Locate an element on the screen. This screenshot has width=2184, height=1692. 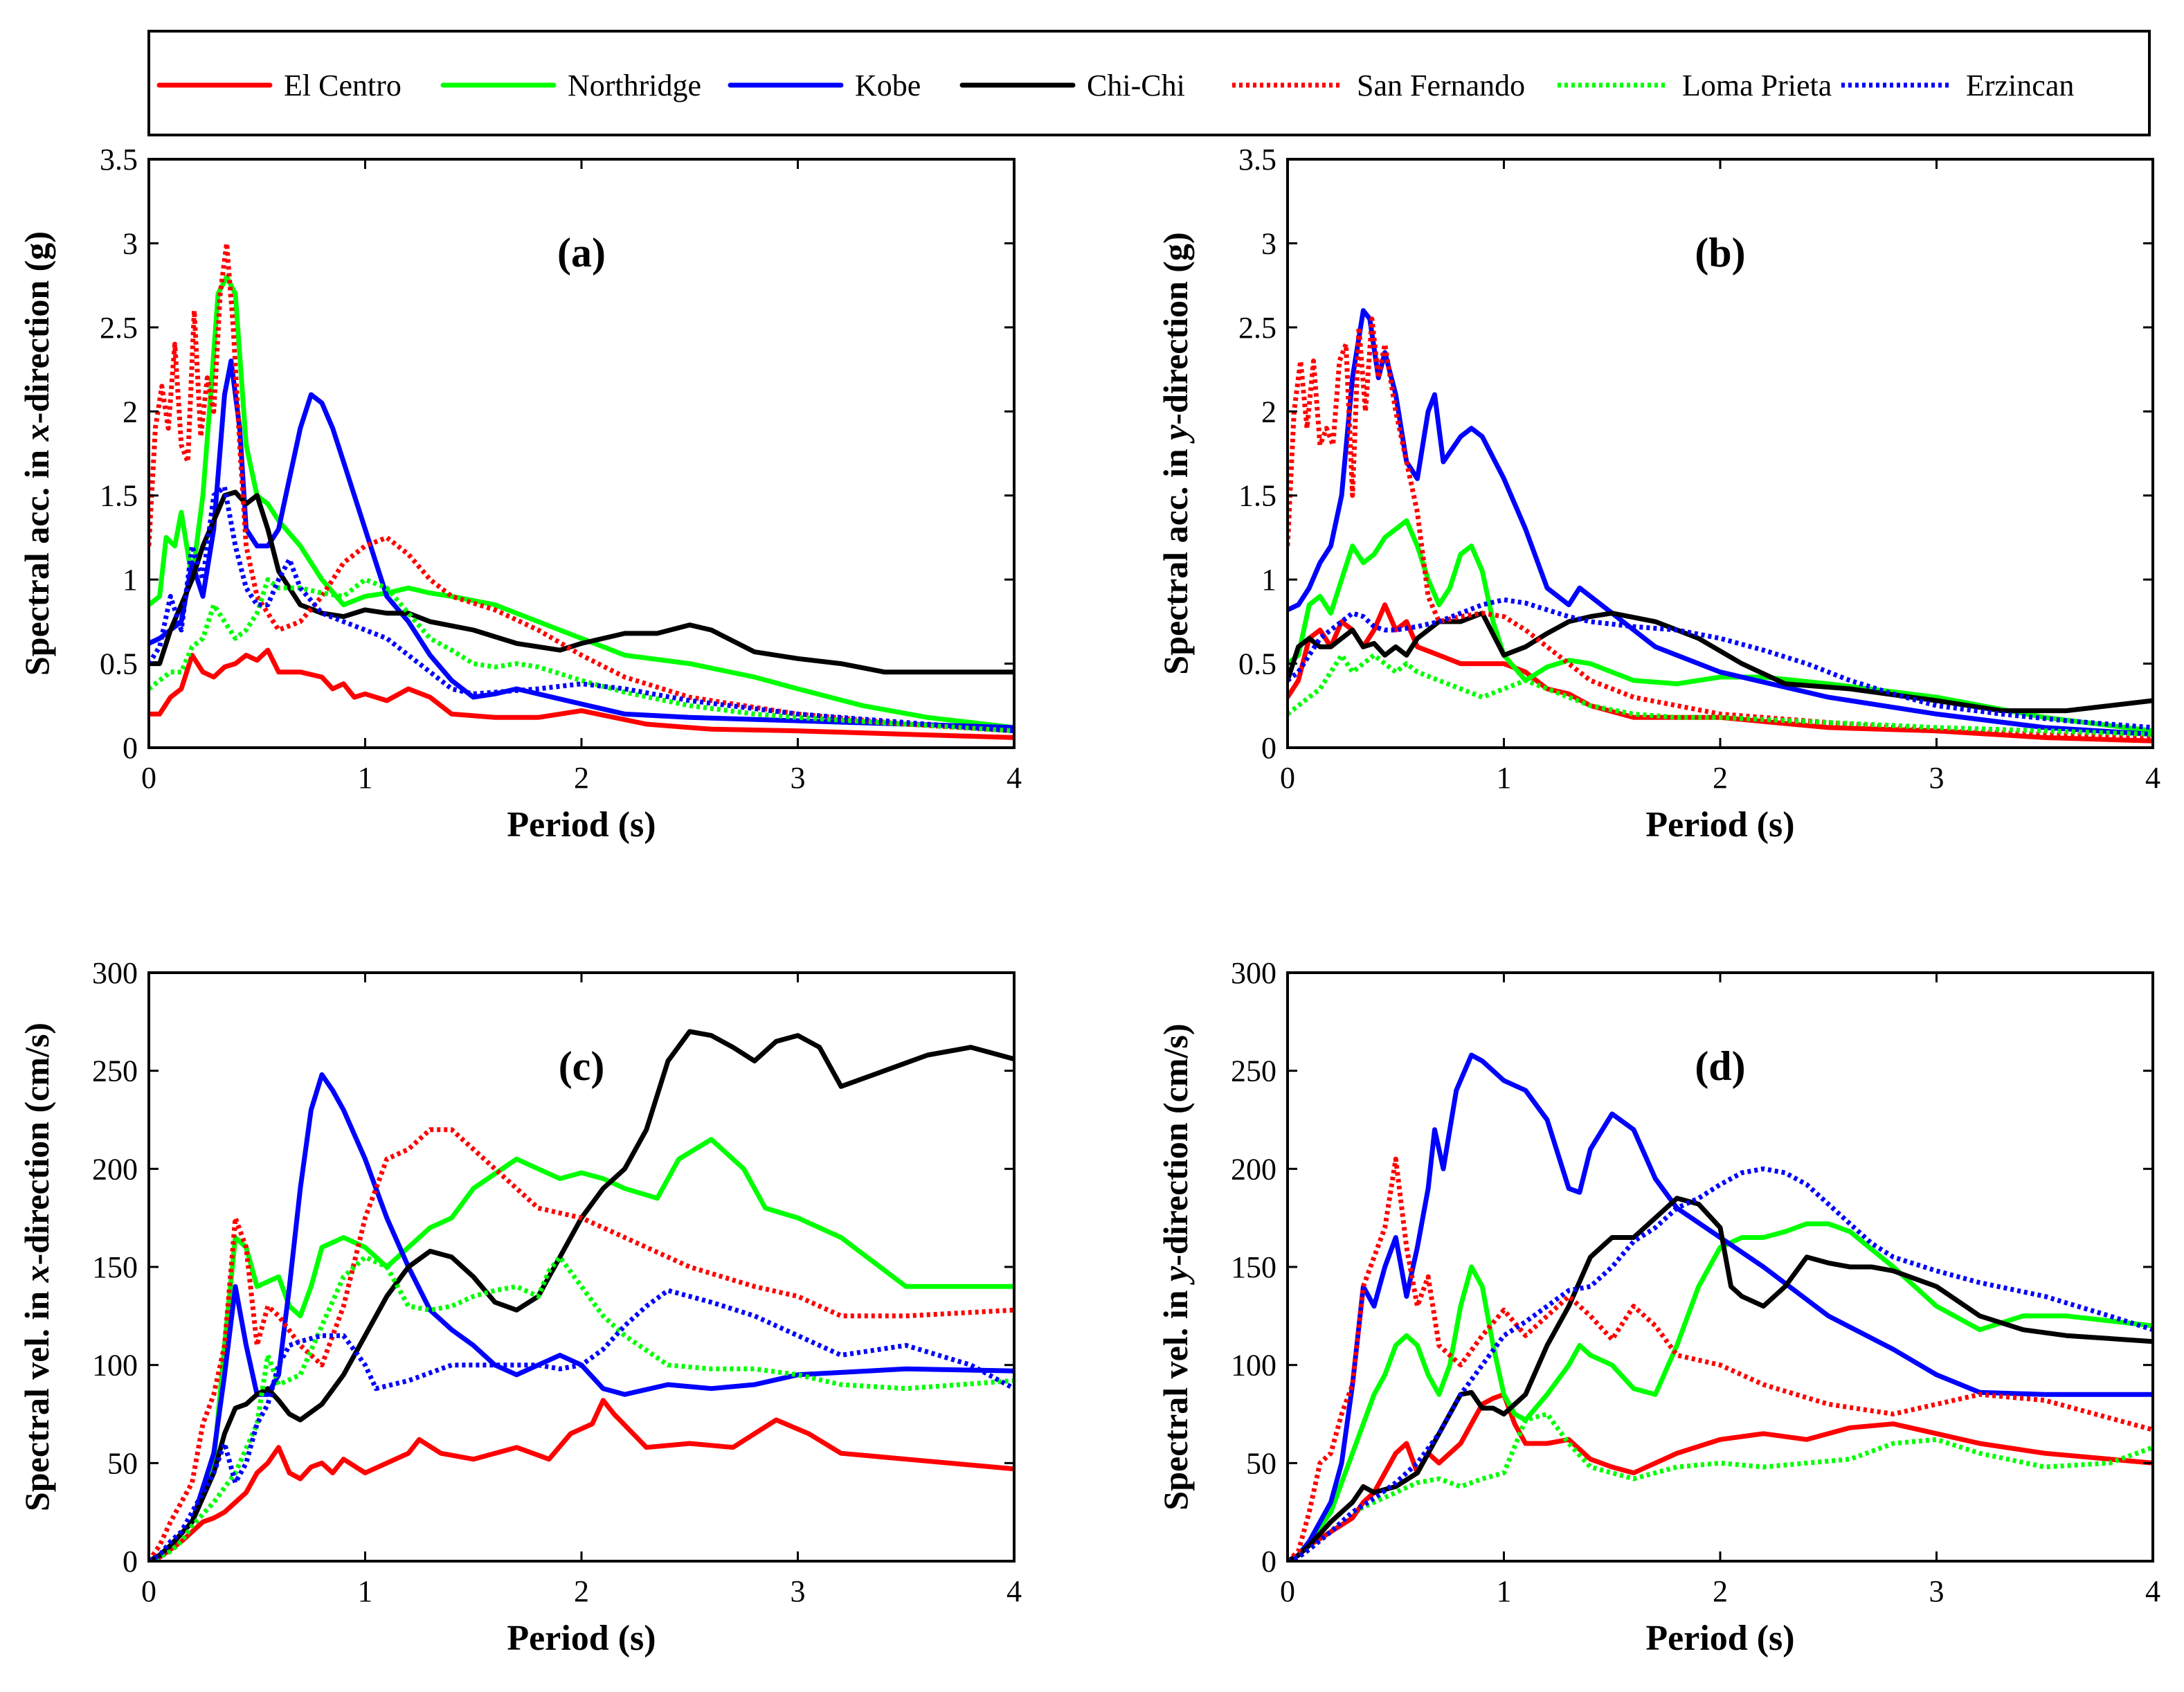
y-axis-label-suffix: -direction (cm/s) is located at coordinates (36, 1144).